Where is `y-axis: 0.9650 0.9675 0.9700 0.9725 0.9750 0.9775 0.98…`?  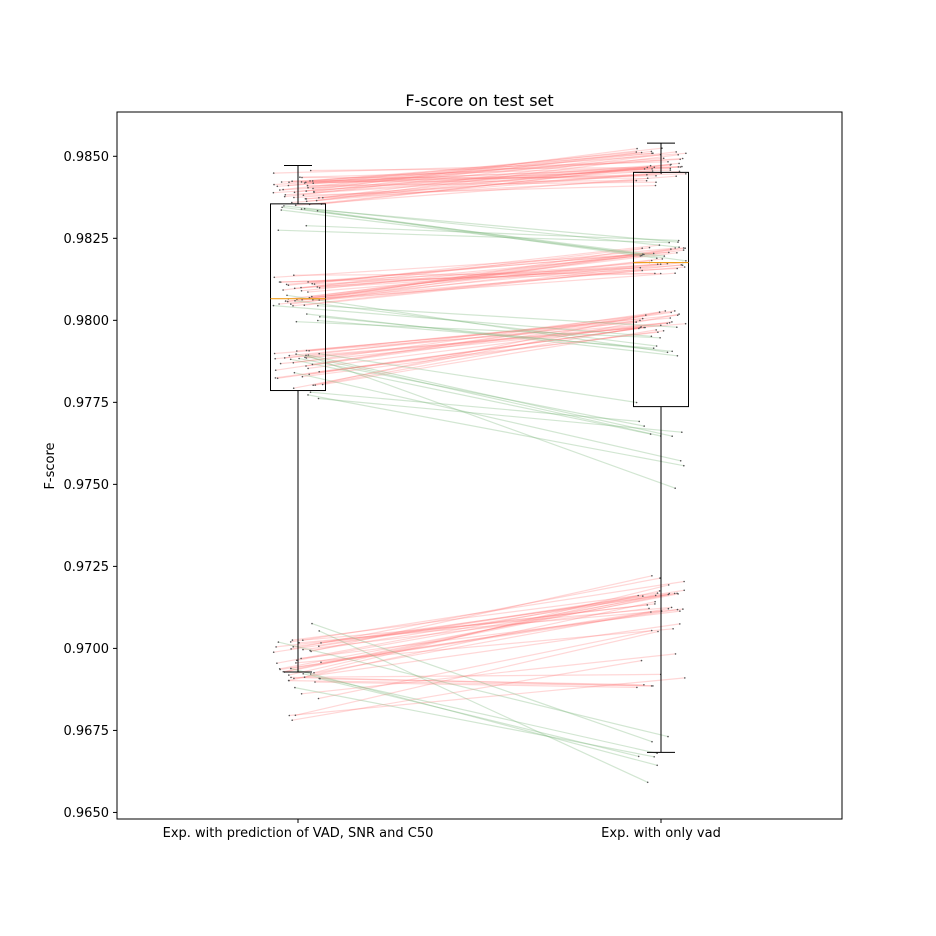
y-axis: 0.9650 0.9675 0.9700 0.9725 0.9750 0.9775 0.98… is located at coordinates (90, 485).